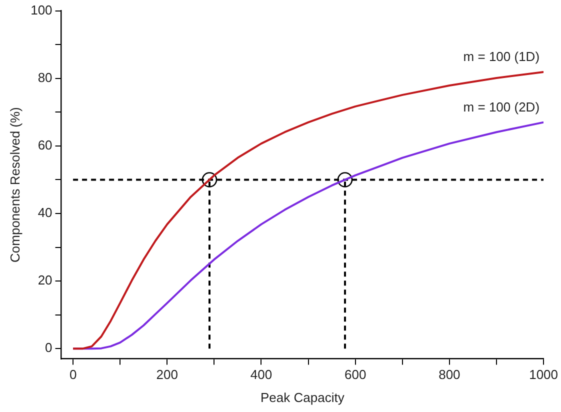 This screenshot has height=412, width=561. I want to click on y-tick-label: 80, so click(45, 77).